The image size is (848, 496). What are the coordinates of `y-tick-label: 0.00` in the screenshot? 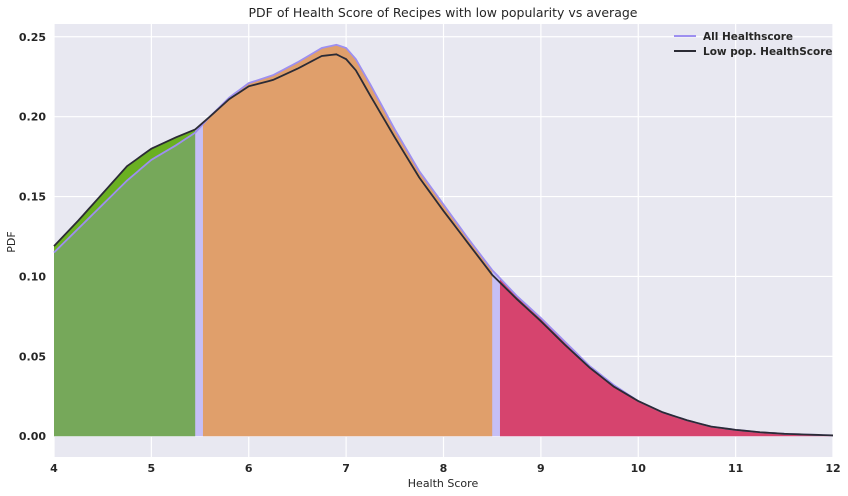 It's located at (32, 436).